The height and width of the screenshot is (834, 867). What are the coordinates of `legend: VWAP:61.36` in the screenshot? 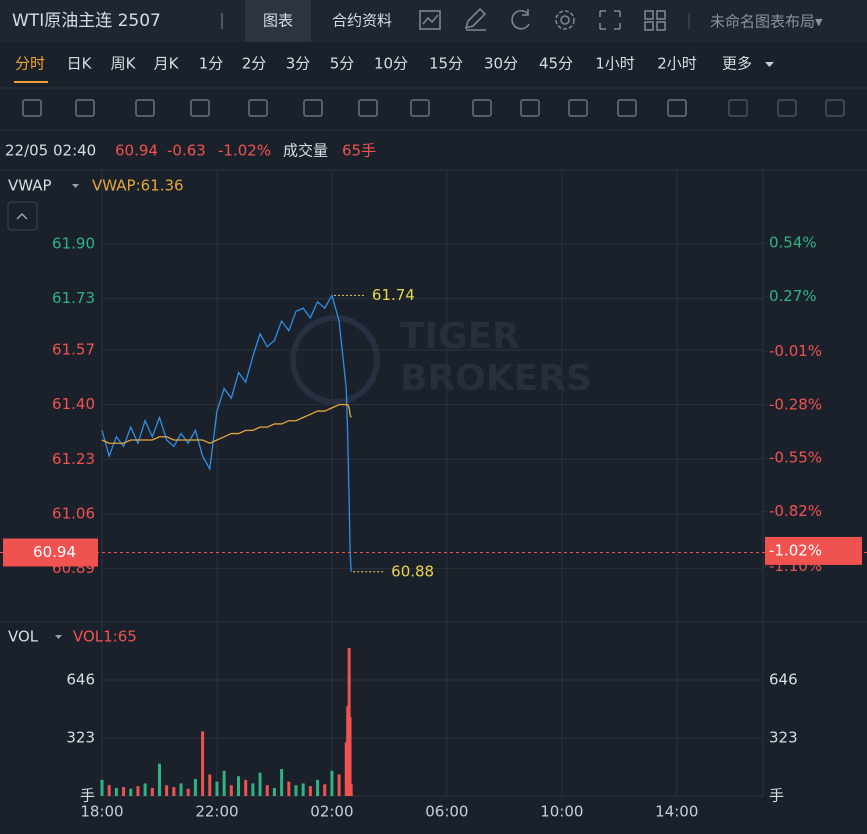 It's located at (138, 186).